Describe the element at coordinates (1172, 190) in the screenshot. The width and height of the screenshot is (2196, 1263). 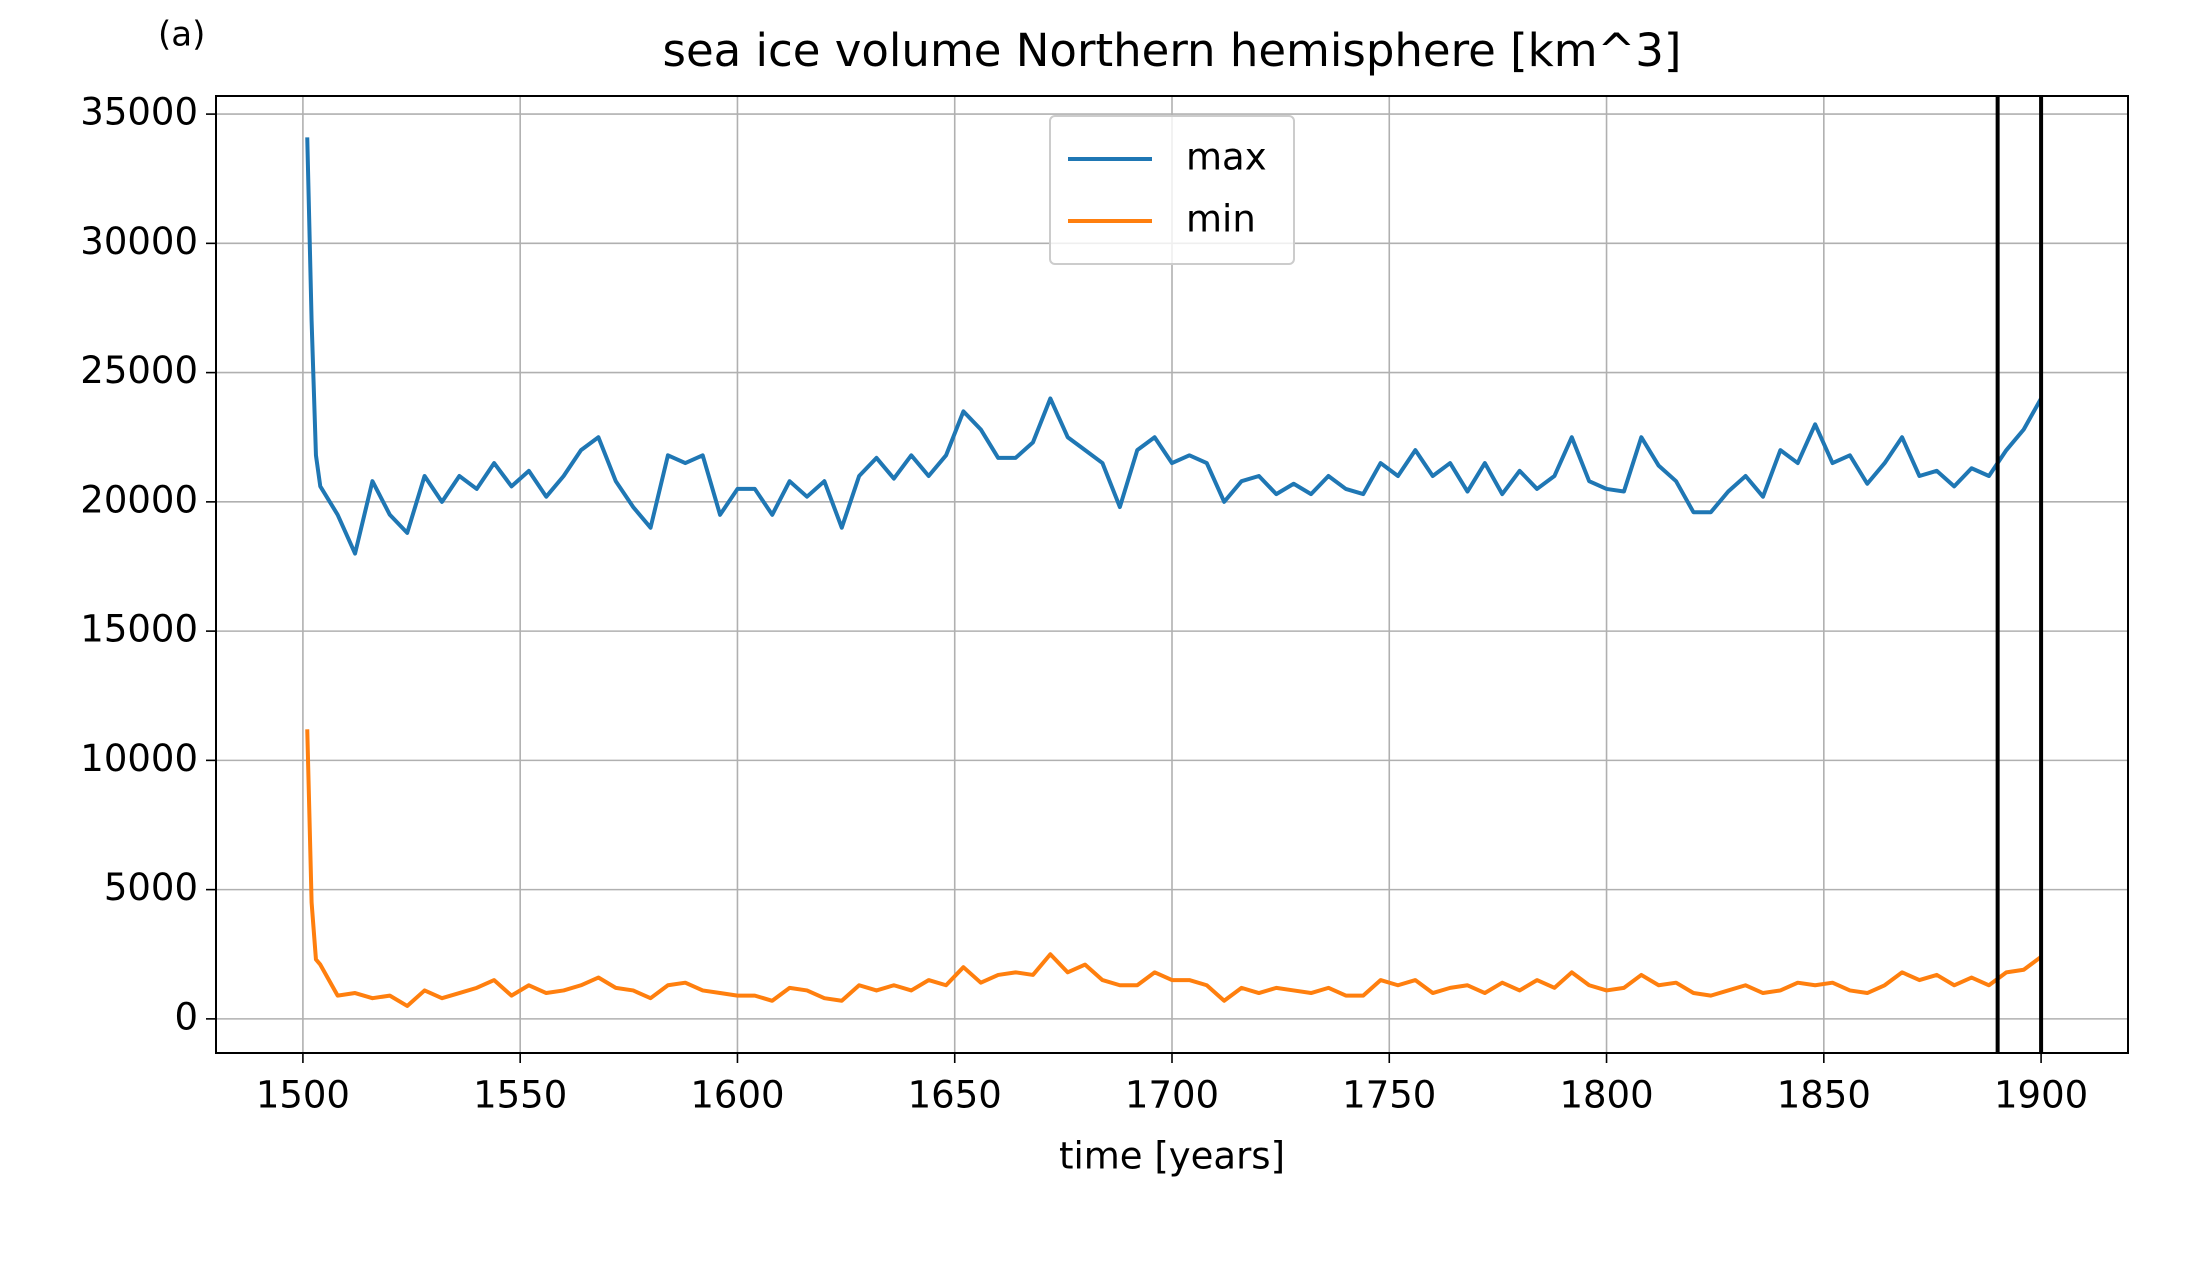
I see `legend-box` at that location.